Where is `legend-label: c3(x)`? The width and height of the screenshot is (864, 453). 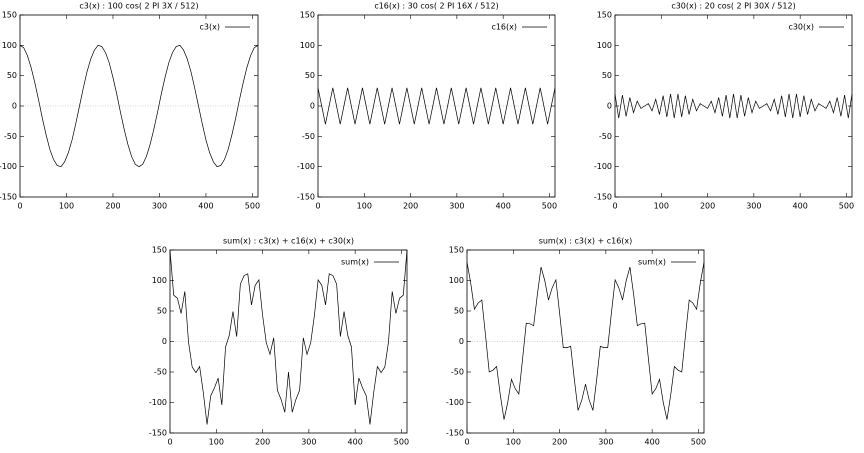
legend-label: c3(x) is located at coordinates (210, 27).